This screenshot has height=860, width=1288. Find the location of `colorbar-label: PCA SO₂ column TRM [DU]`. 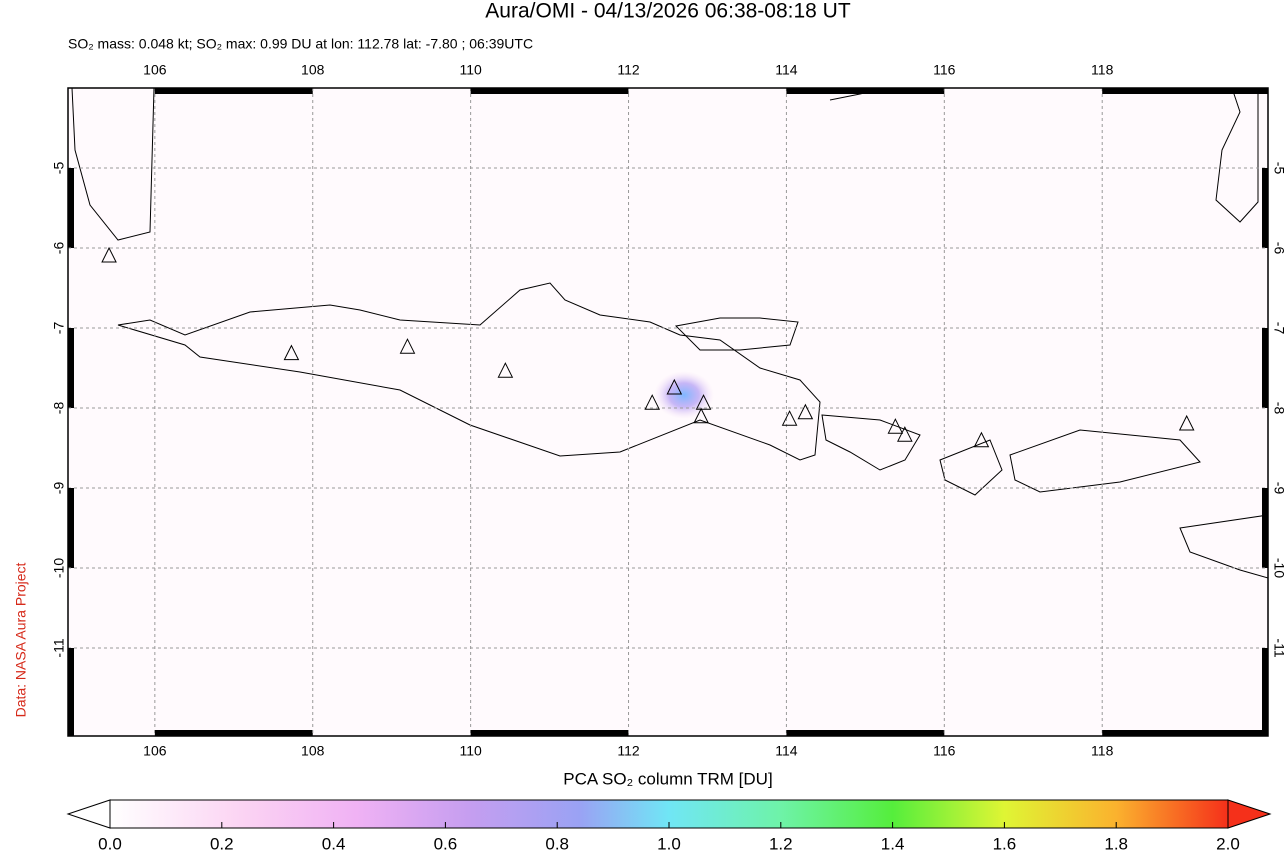

colorbar-label: PCA SO₂ column TRM [DU] is located at coordinates (667, 778).